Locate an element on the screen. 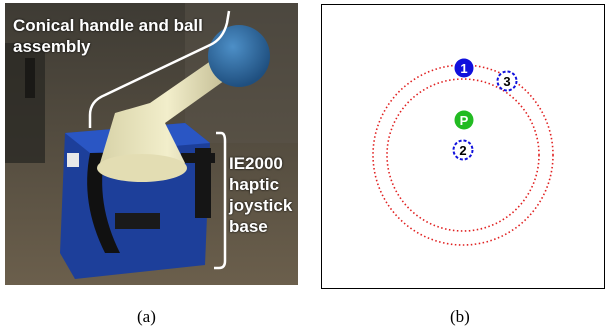  base-callout-bracket is located at coordinates (220, 200).